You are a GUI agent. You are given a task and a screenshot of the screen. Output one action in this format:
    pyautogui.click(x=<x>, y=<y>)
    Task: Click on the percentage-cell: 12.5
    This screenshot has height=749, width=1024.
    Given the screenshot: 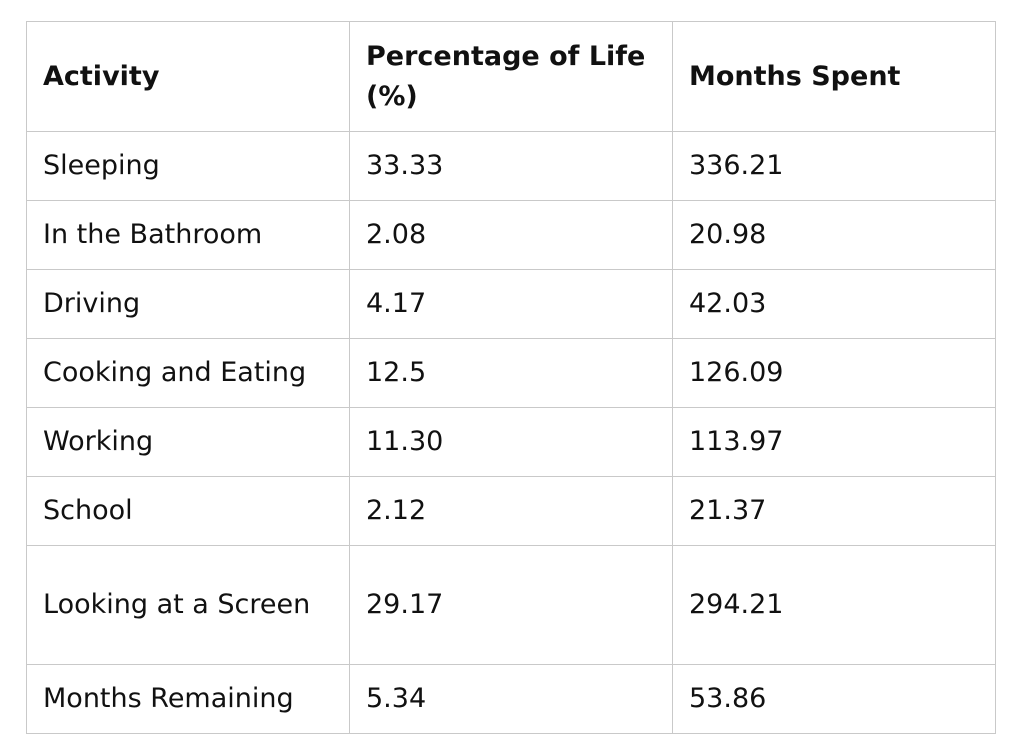 What is the action you would take?
    pyautogui.click(x=511, y=373)
    